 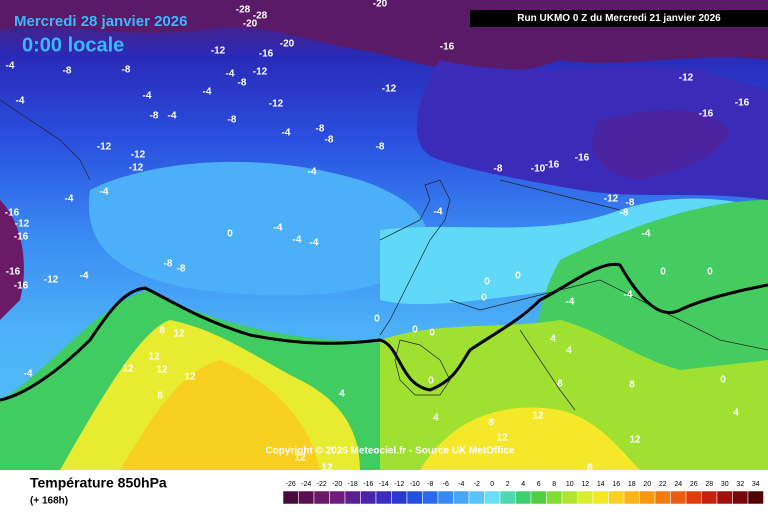 I want to click on scale-tick-label: 12, so click(x=585, y=484).